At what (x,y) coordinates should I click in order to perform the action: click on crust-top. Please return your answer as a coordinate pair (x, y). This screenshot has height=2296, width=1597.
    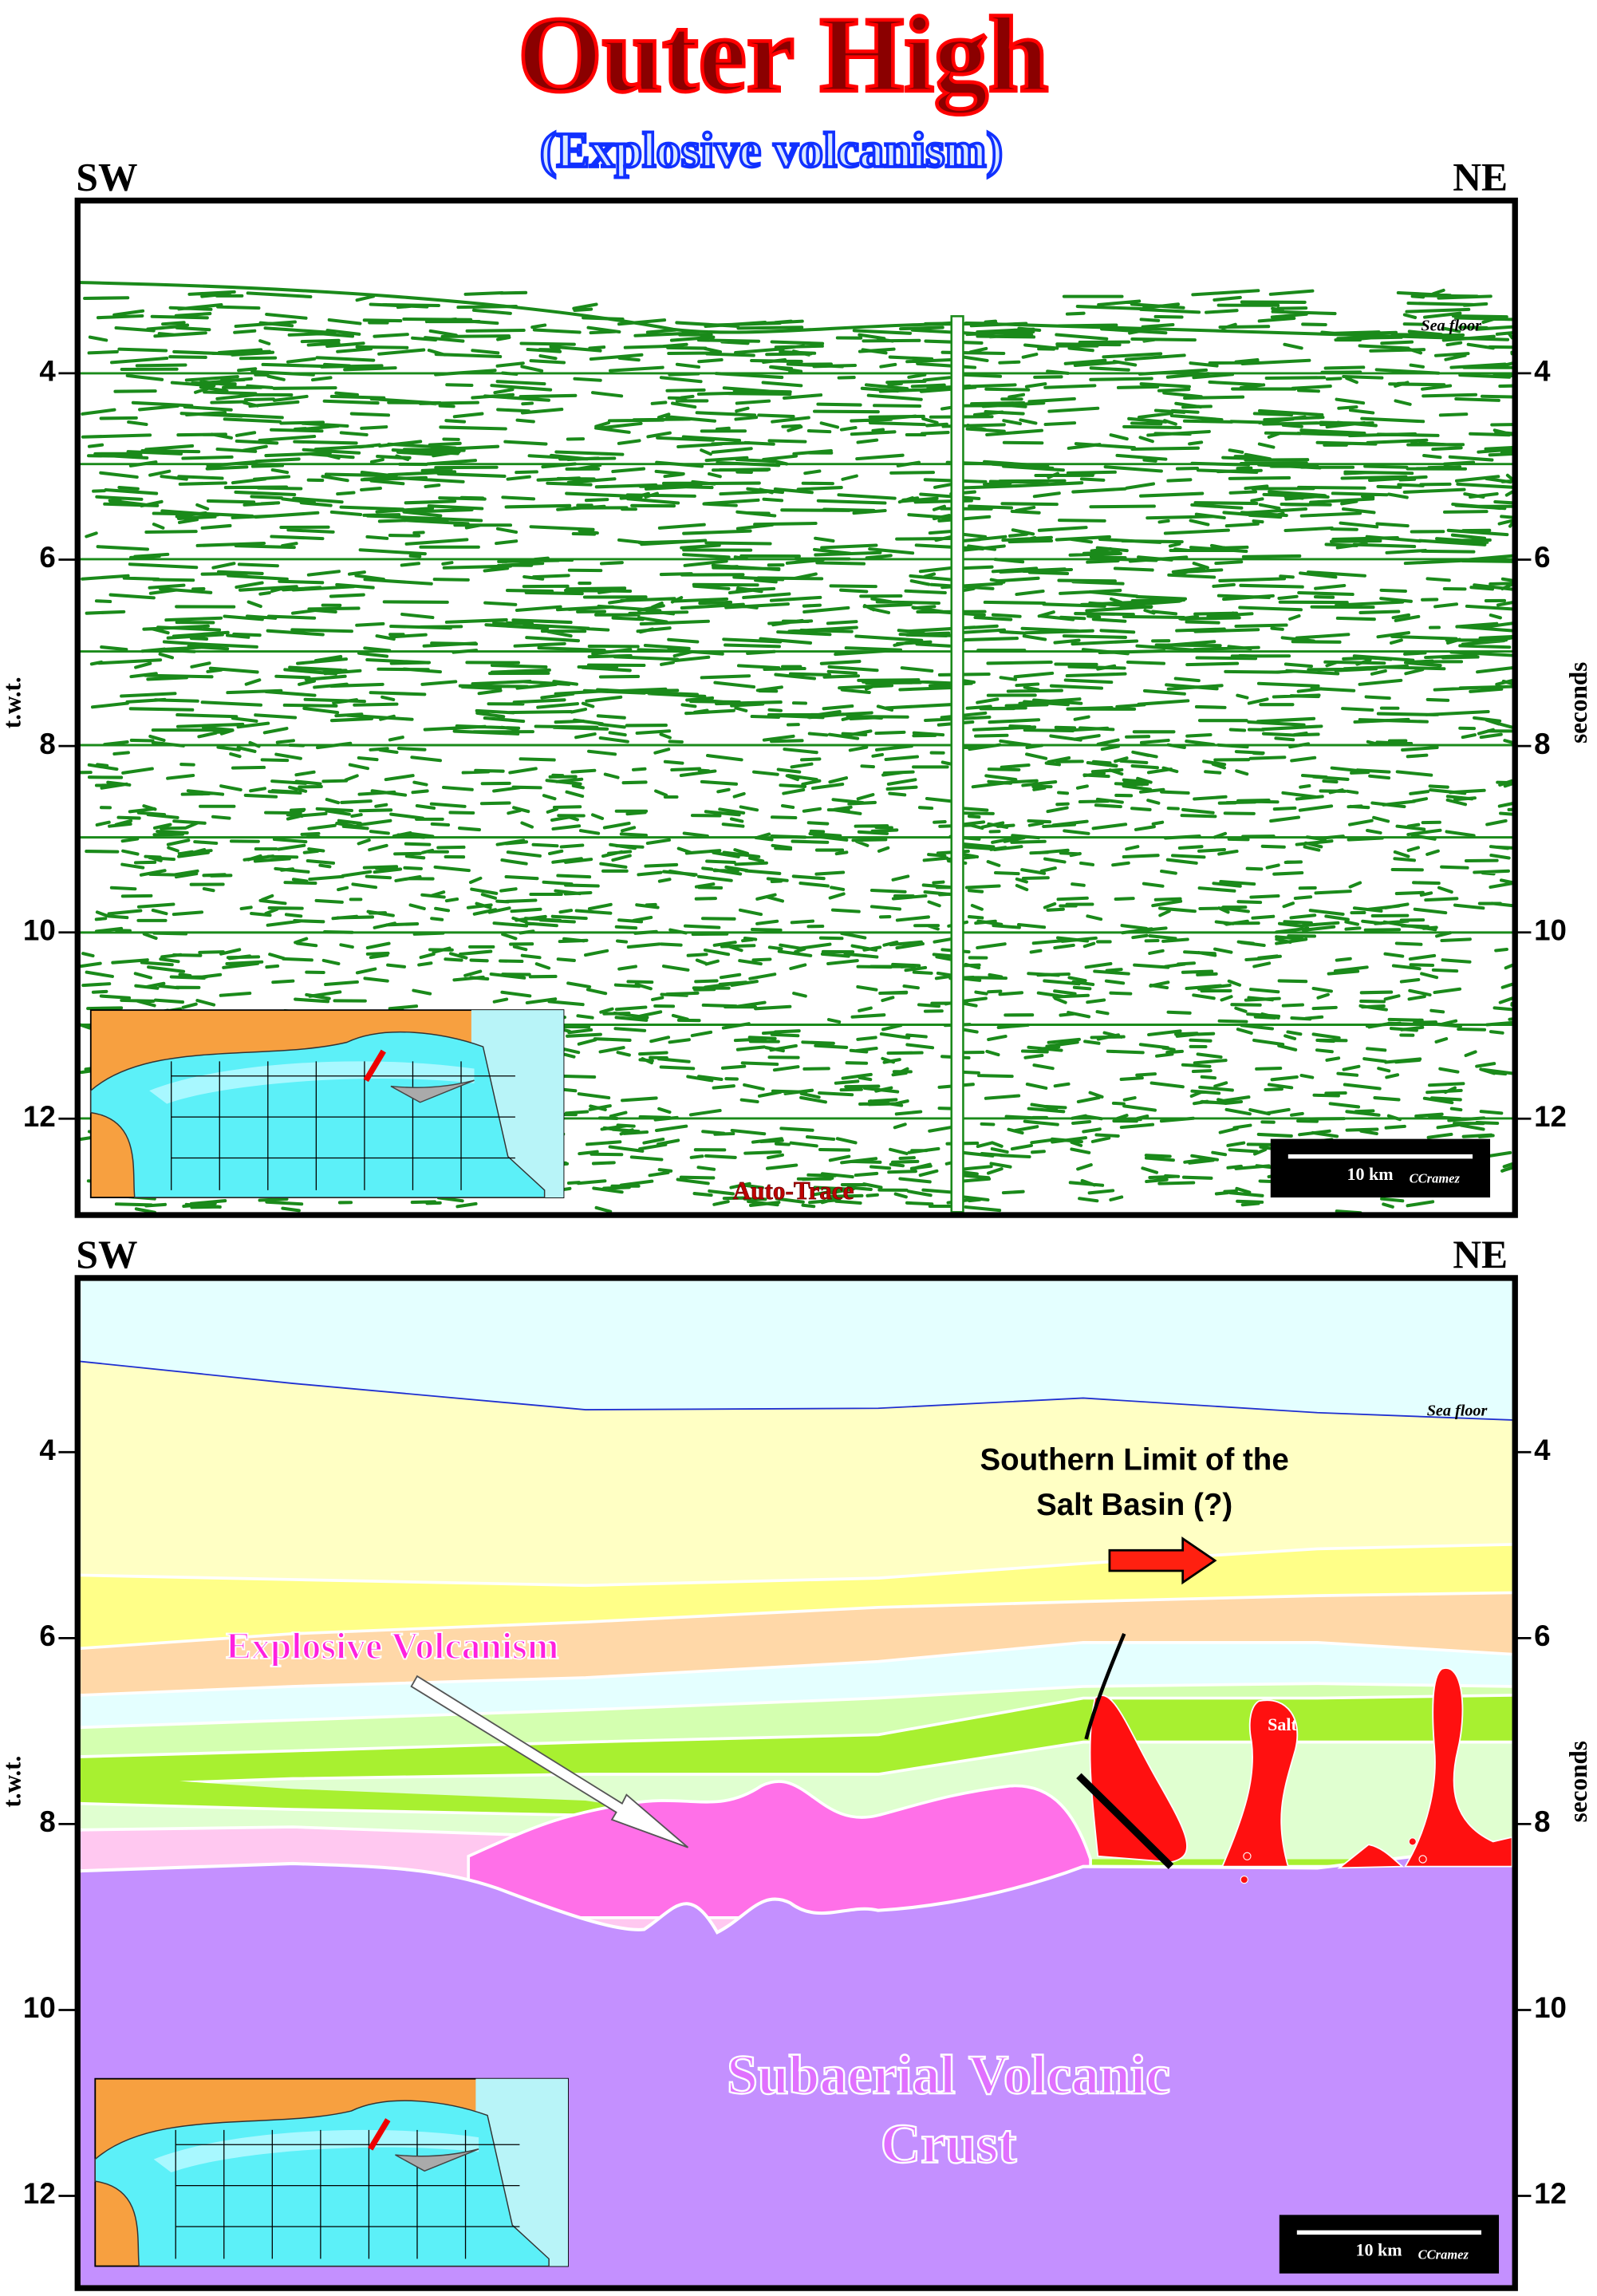
    Looking at the image, I should click on (796, 1889).